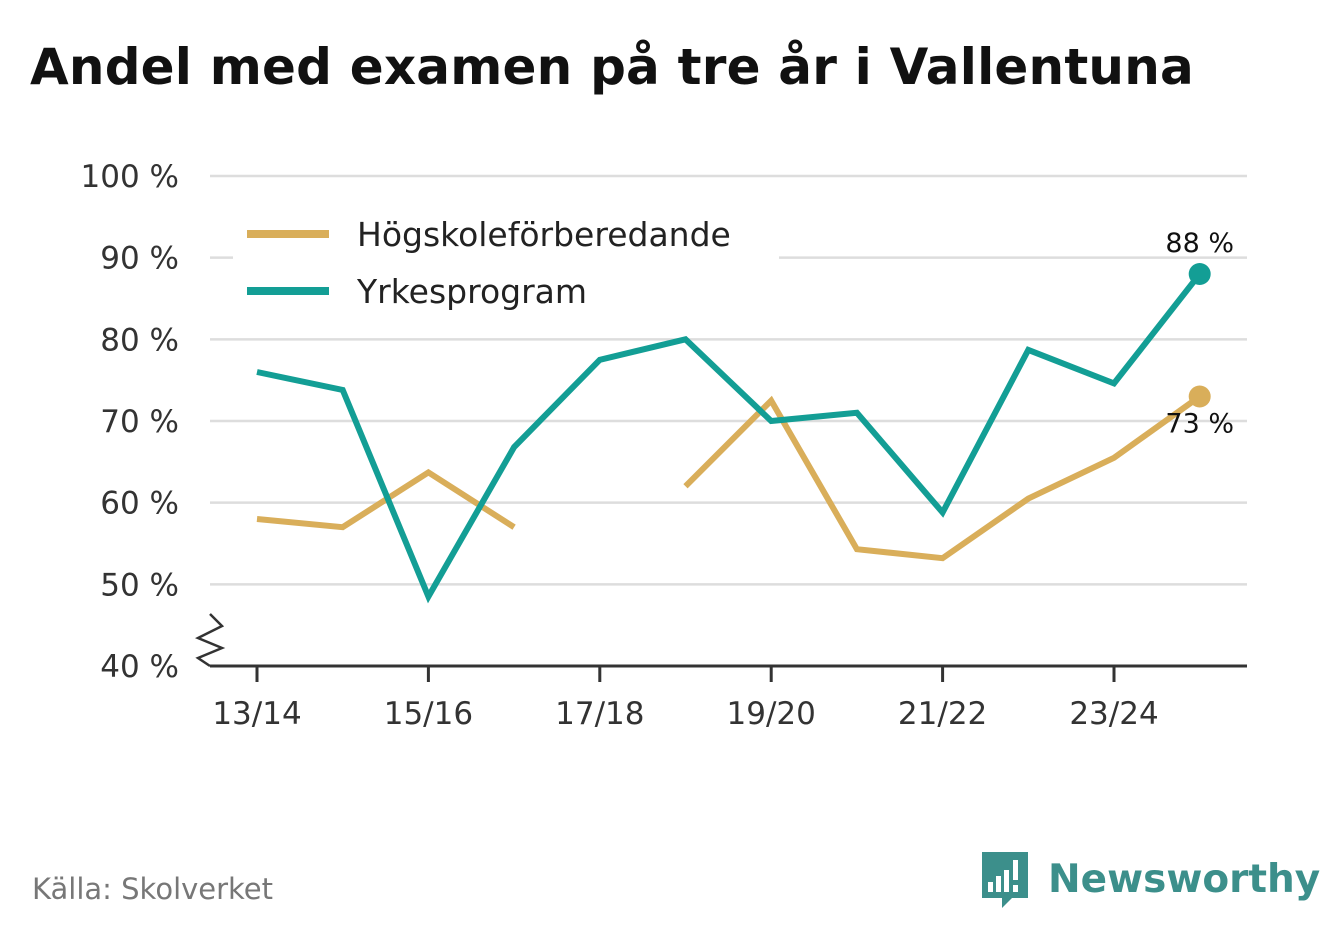  I want to click on end-value-label: 88 %, so click(1199, 243).